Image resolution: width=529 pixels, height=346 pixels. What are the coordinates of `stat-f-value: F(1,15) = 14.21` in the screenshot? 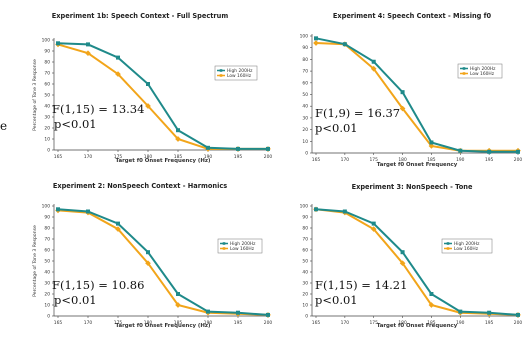 It's located at (361, 285).